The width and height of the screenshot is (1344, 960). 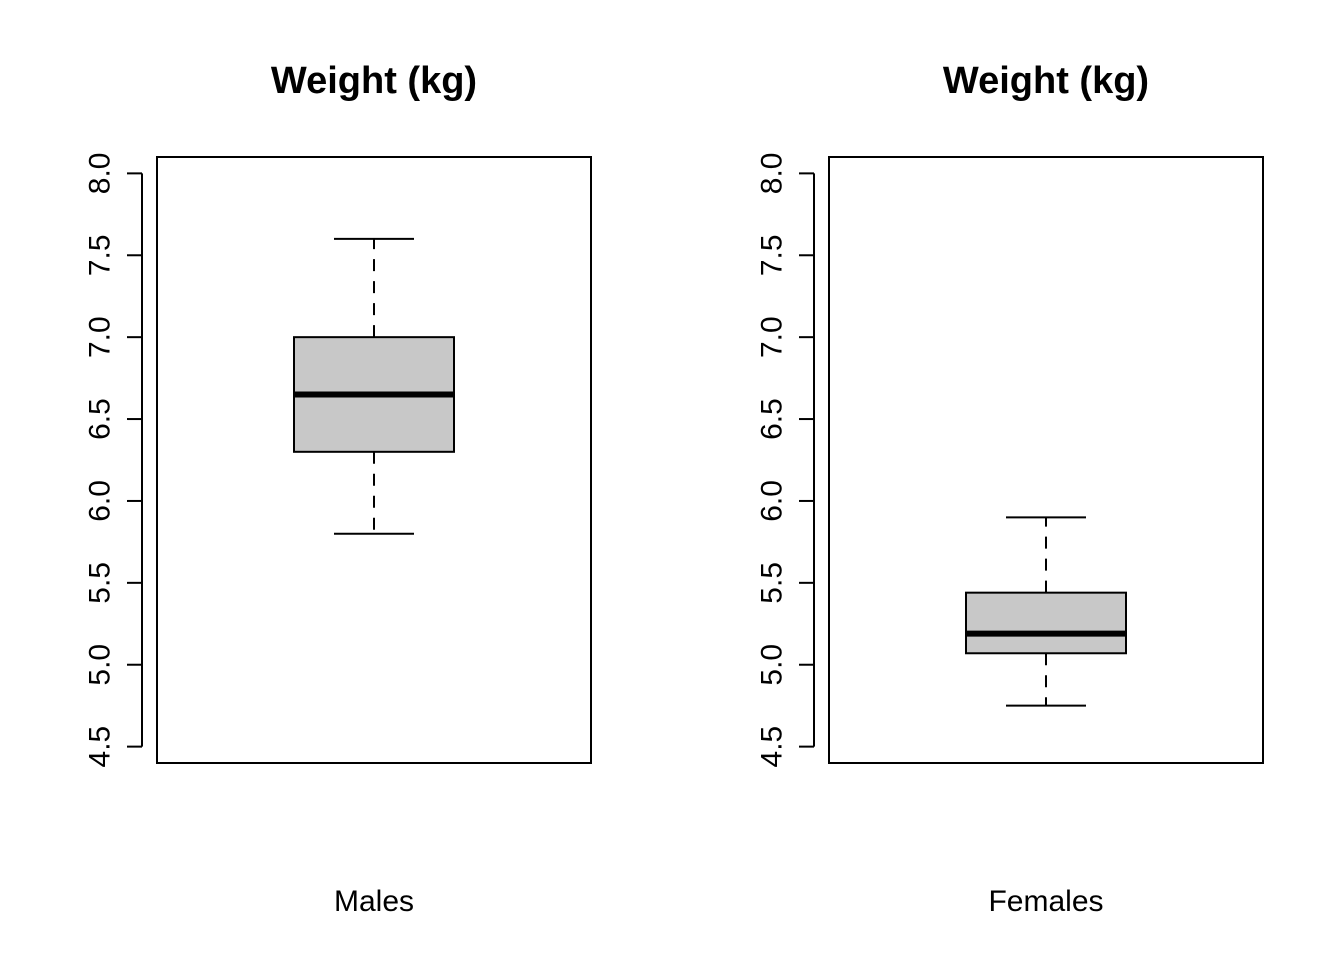 I want to click on males-y-tick-label-1: 5.0, so click(x=100, y=665).